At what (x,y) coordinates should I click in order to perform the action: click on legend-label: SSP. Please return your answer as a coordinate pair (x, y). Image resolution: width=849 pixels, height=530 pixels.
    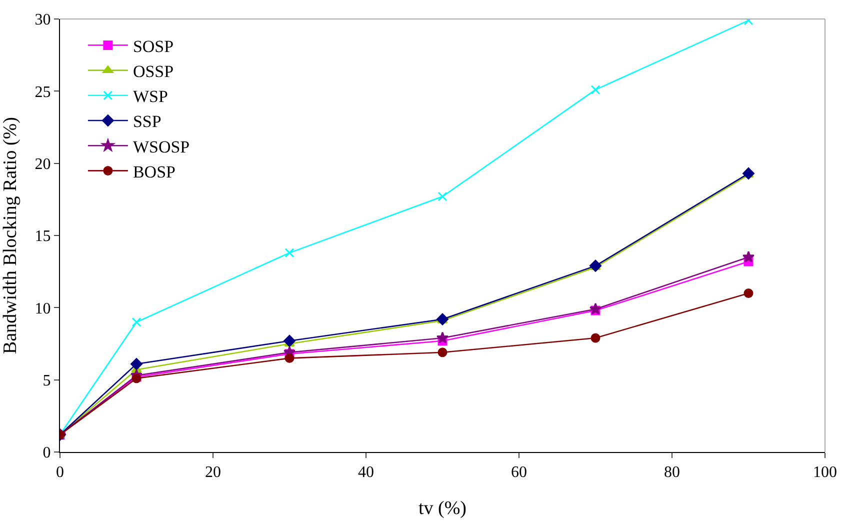
    Looking at the image, I should click on (147, 122).